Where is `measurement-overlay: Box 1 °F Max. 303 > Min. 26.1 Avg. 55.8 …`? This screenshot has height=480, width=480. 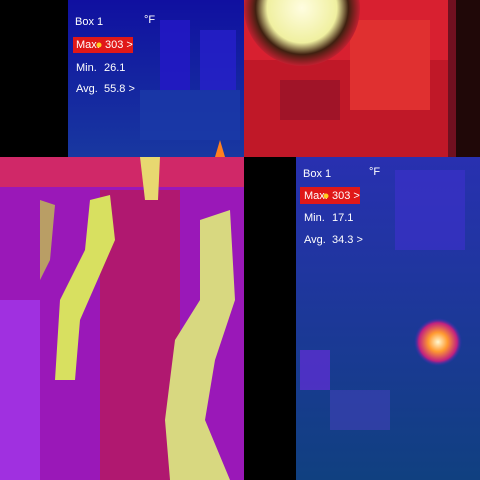 measurement-overlay: Box 1 °F Max. 303 > Min. 26.1 Avg. 55.8 … is located at coordinates (114, 54).